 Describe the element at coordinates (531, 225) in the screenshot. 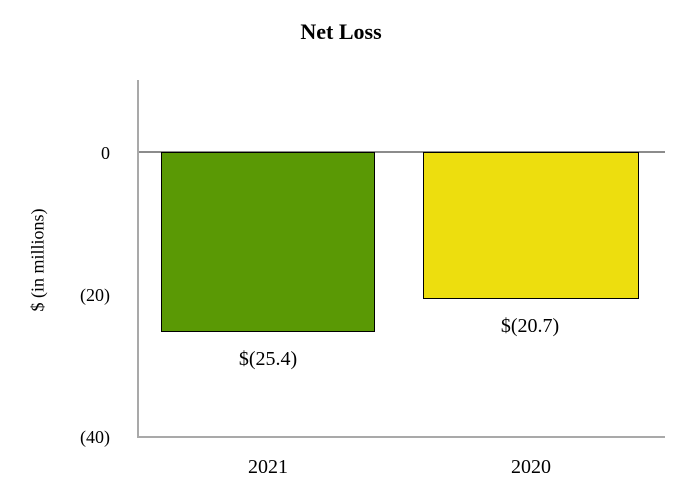

I see `bar-2020` at that location.